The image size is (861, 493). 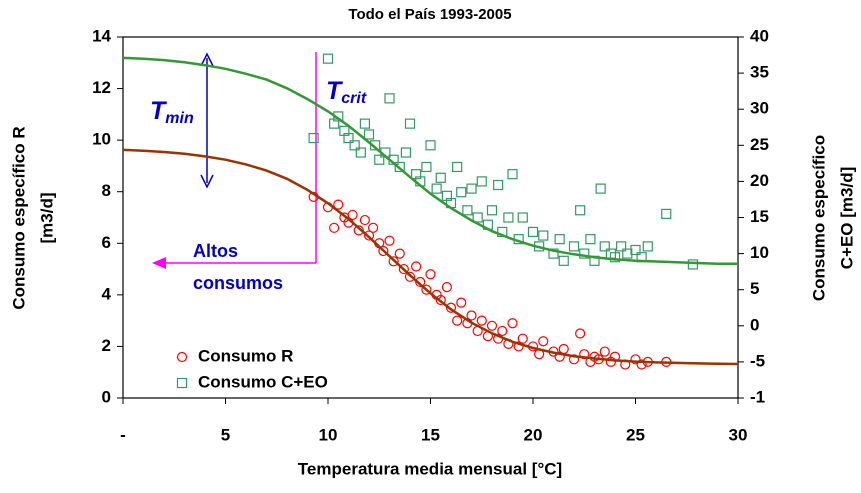 What do you see at coordinates (123, 434) in the screenshot?
I see `x-tick-label: -` at bounding box center [123, 434].